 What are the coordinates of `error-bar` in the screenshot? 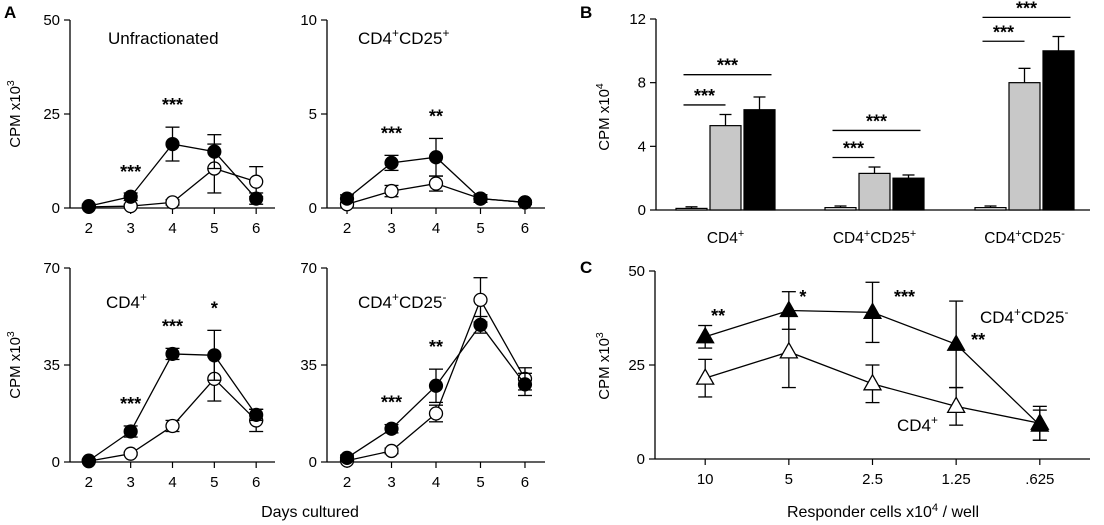 It's located at (214, 152).